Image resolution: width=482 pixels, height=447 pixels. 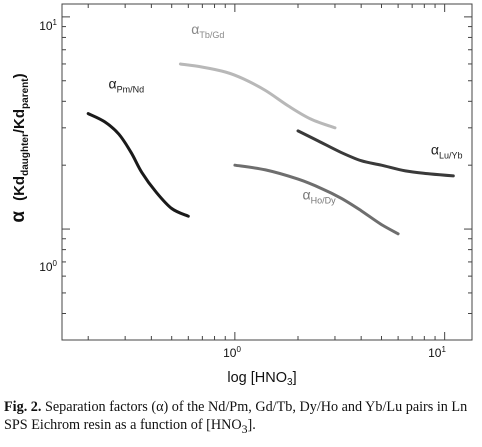 What do you see at coordinates (232, 352) in the screenshot?
I see `x-tick-label: 10⁰` at bounding box center [232, 352].